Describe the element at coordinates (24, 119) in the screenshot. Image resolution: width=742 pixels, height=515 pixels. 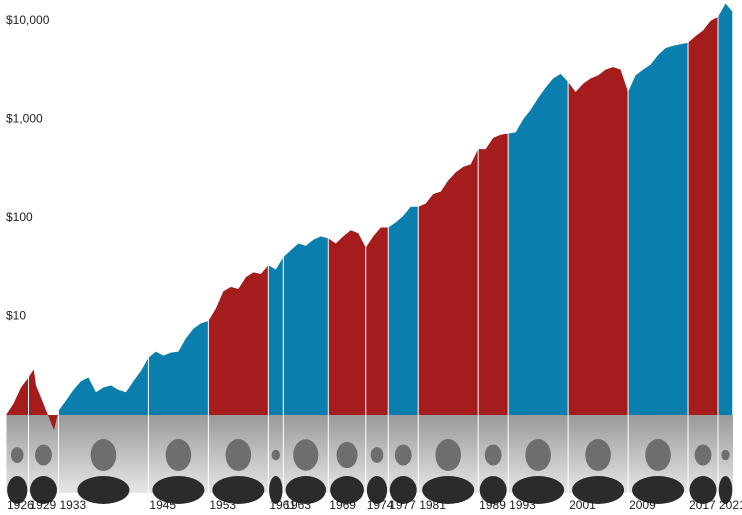
I see `y-tick-label: $1,000` at that location.